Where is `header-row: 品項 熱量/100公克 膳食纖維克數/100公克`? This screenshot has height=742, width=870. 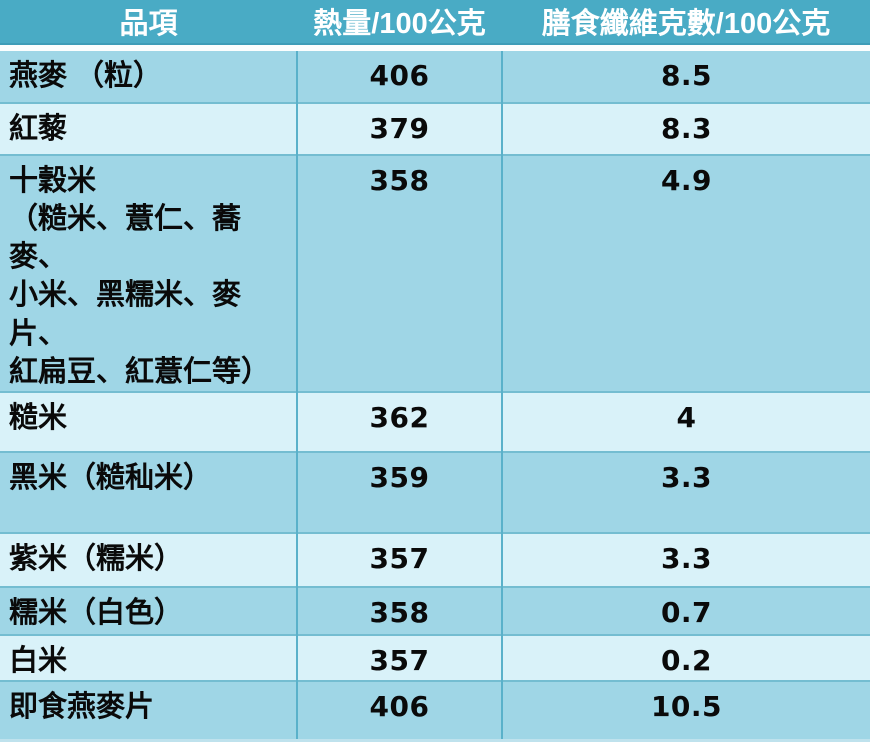 header-row: 品項 熱量/100公克 膳食纖維克數/100公克 is located at coordinates (435, 25).